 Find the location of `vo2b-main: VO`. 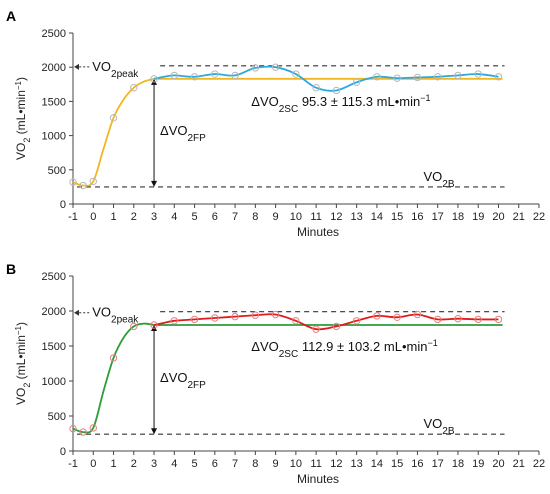

vo2b-main: VO is located at coordinates (433, 176).